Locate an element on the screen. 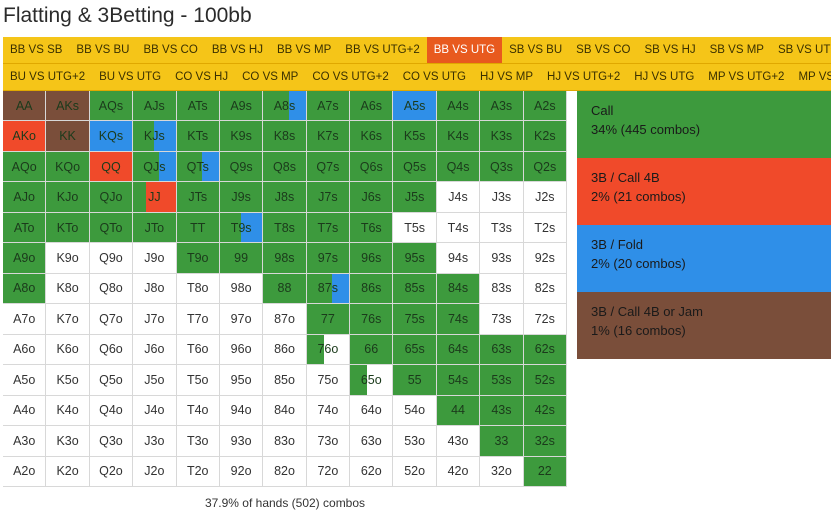 This screenshot has height=518, width=831. hand-cell-95s: 95s is located at coordinates (415, 258).